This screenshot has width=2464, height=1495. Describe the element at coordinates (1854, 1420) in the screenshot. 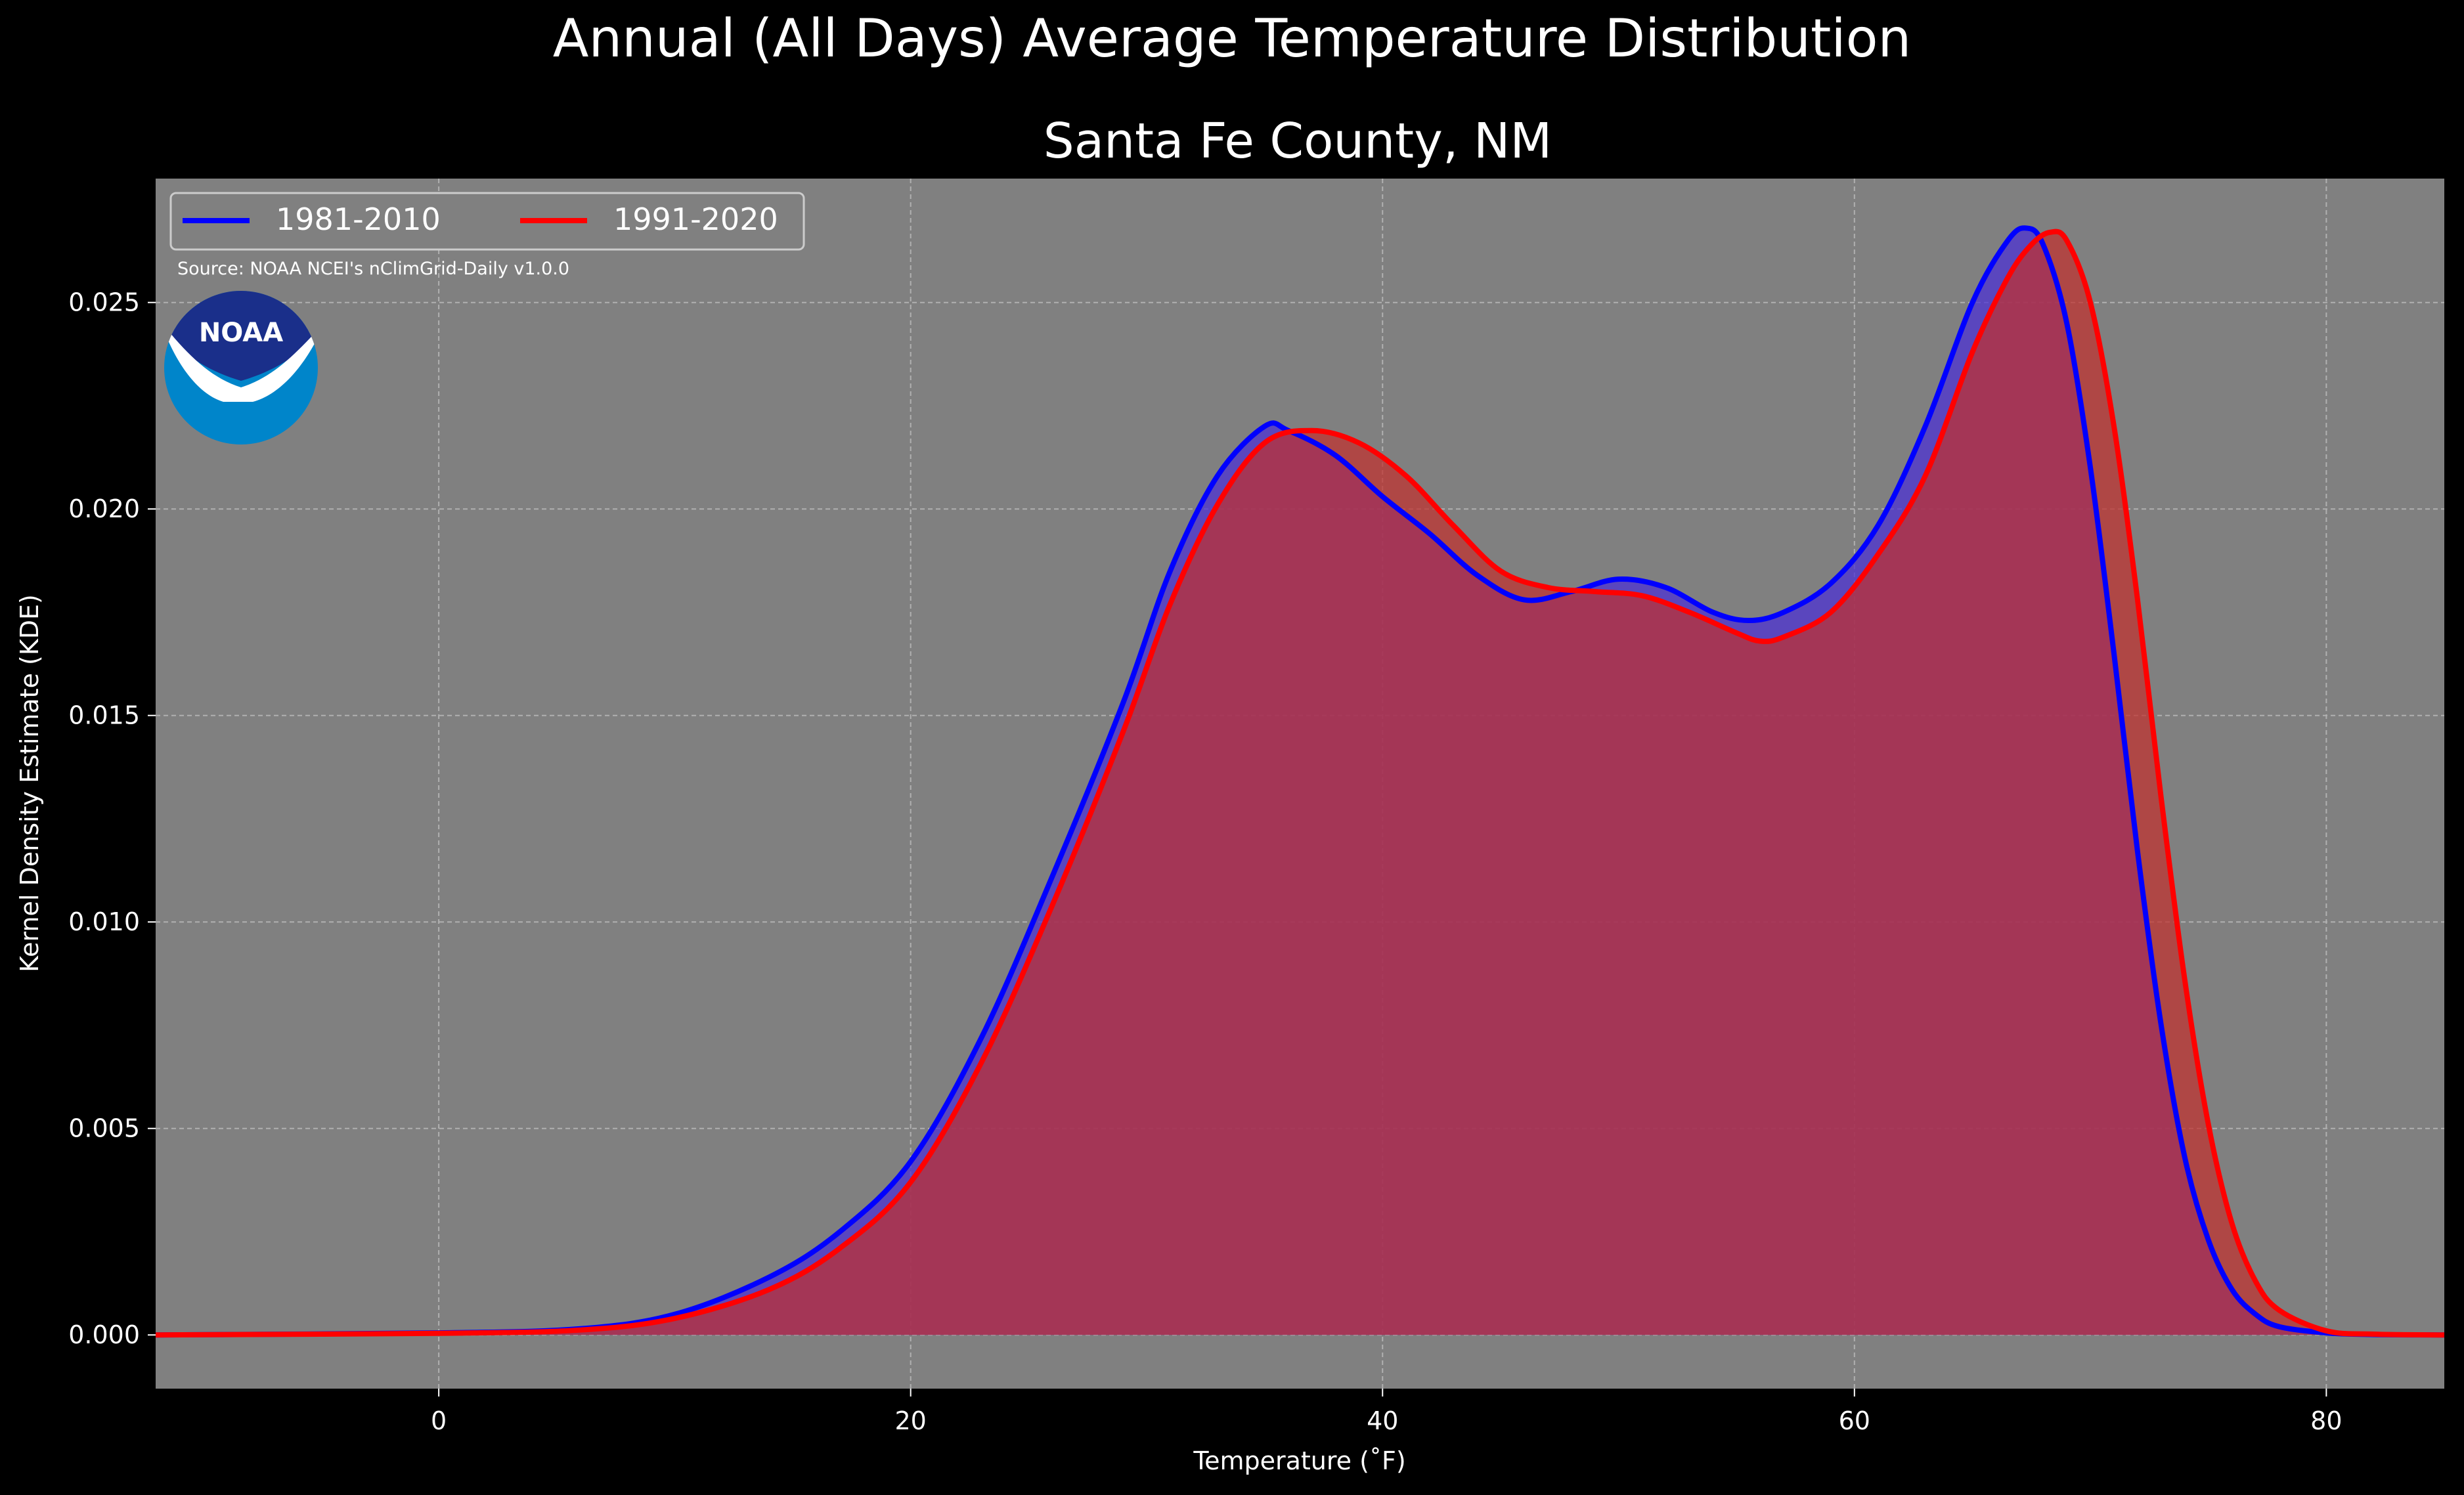

I see `x-tick-label: 60` at that location.